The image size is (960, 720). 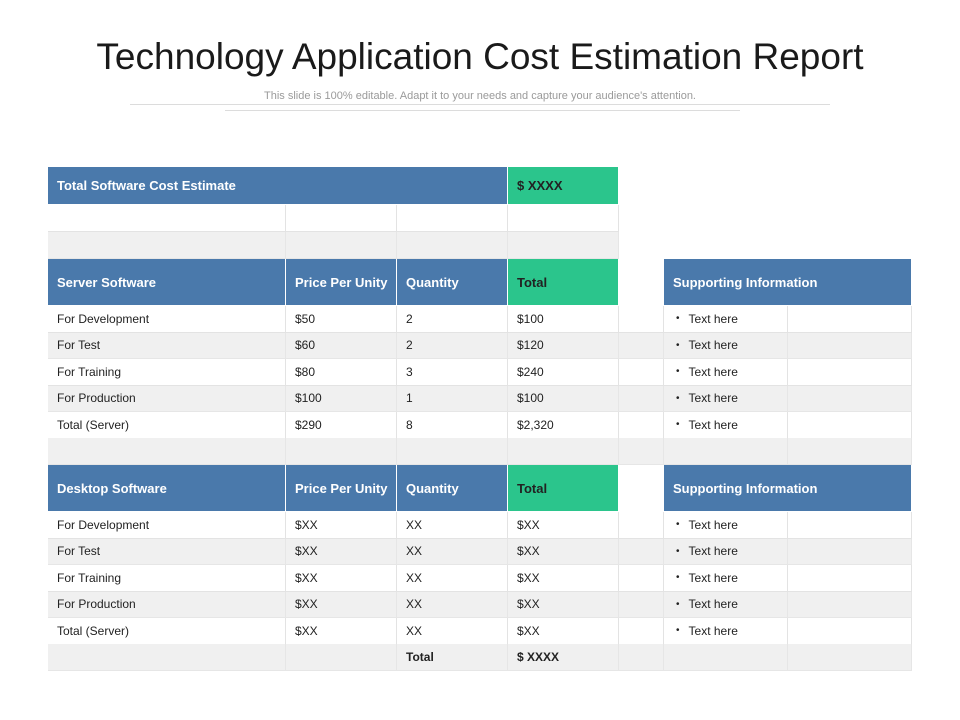 I want to click on grand-total-value: $ XXXX, so click(x=563, y=657).